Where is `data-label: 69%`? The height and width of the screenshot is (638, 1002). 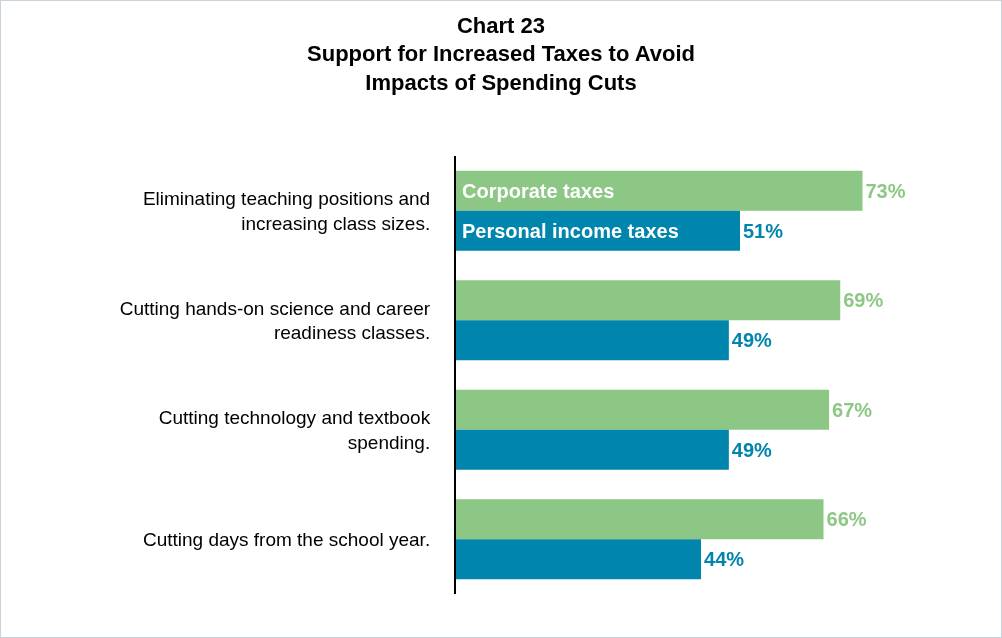
data-label: 69% is located at coordinates (863, 300).